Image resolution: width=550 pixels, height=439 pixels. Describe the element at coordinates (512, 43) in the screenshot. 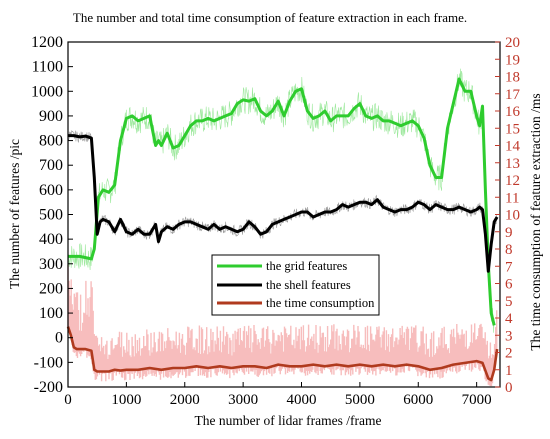

I see `y2-tick-label: 20` at that location.